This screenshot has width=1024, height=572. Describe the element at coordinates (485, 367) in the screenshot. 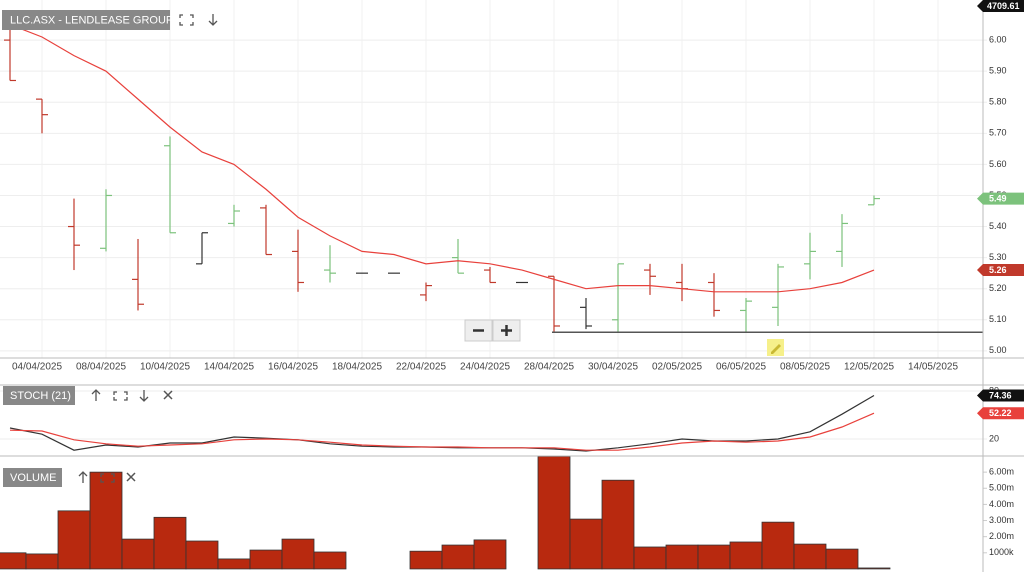

I see `x-tick-label: 24/04/2025` at that location.